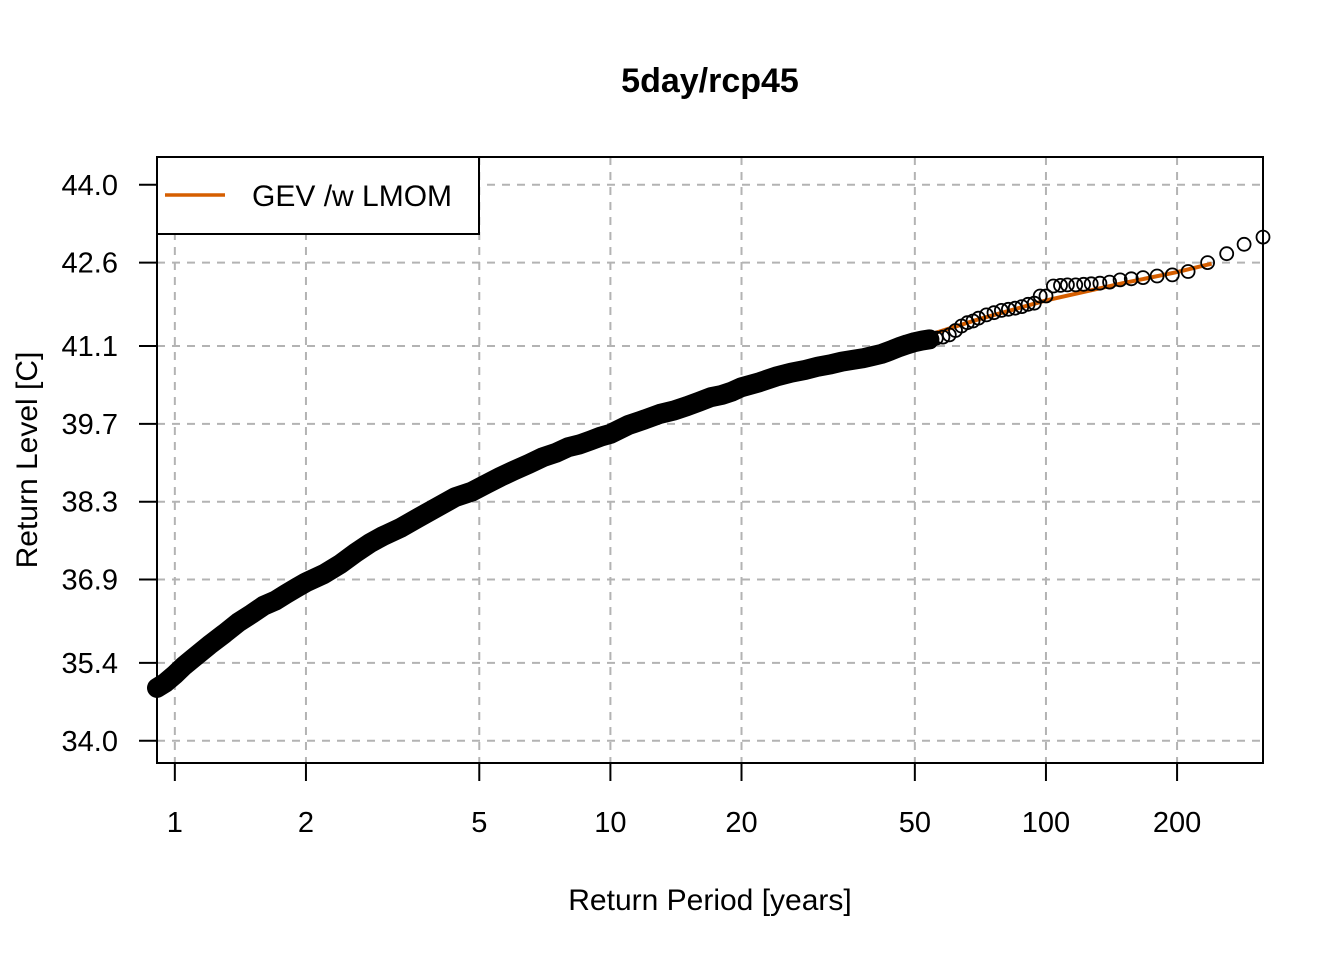  I want to click on x-tick-label: 20, so click(741, 823).